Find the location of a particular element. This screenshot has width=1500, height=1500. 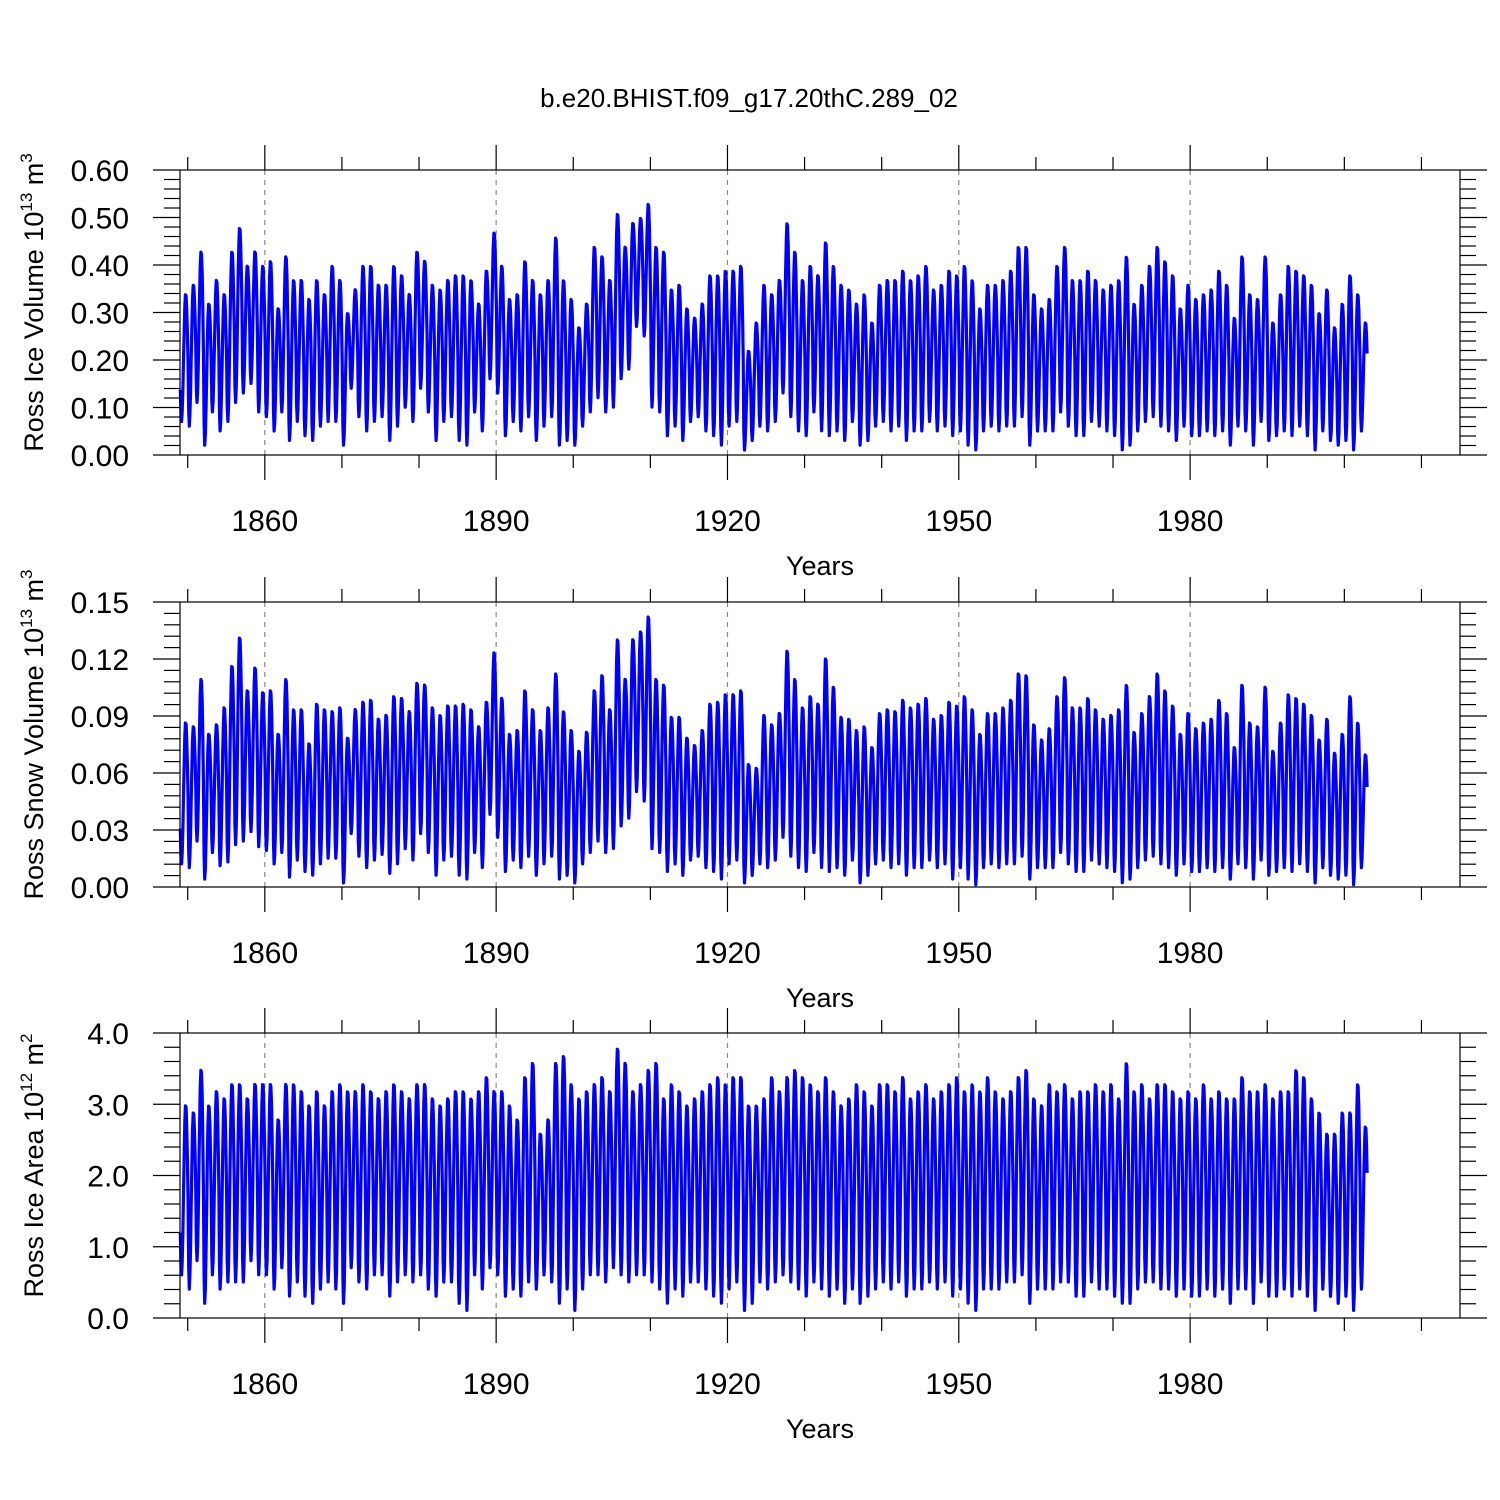

y-tick-label: 0.30 is located at coordinates (100, 314).